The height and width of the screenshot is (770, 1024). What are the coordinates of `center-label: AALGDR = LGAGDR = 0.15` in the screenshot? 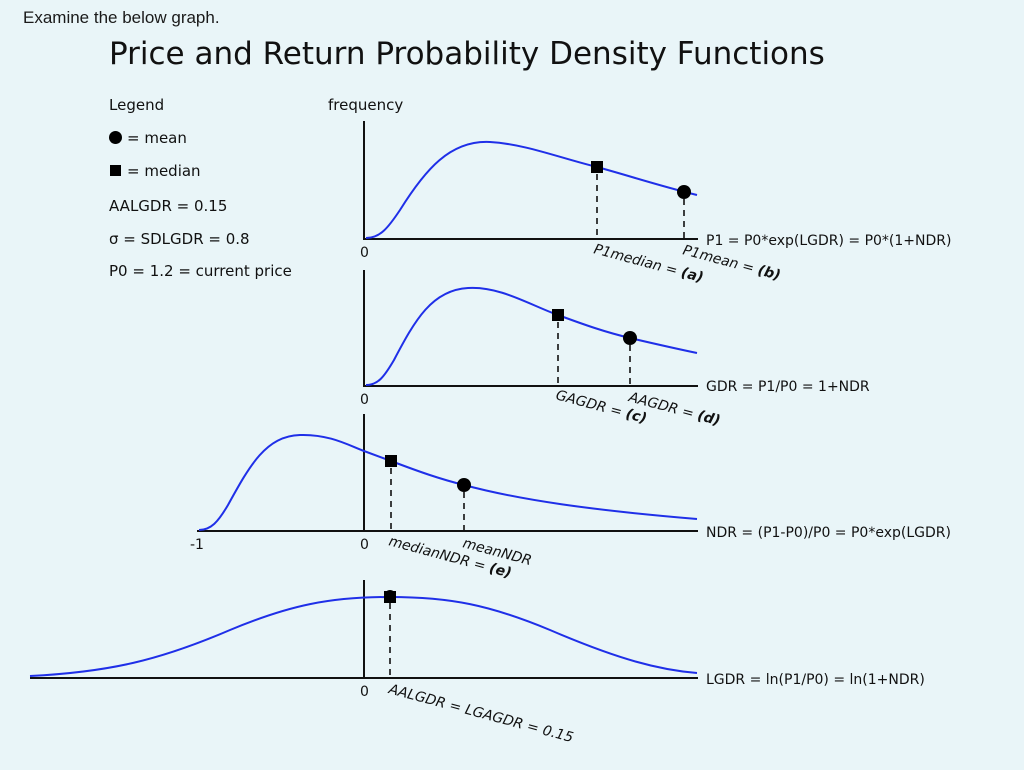 It's located at (480, 713).